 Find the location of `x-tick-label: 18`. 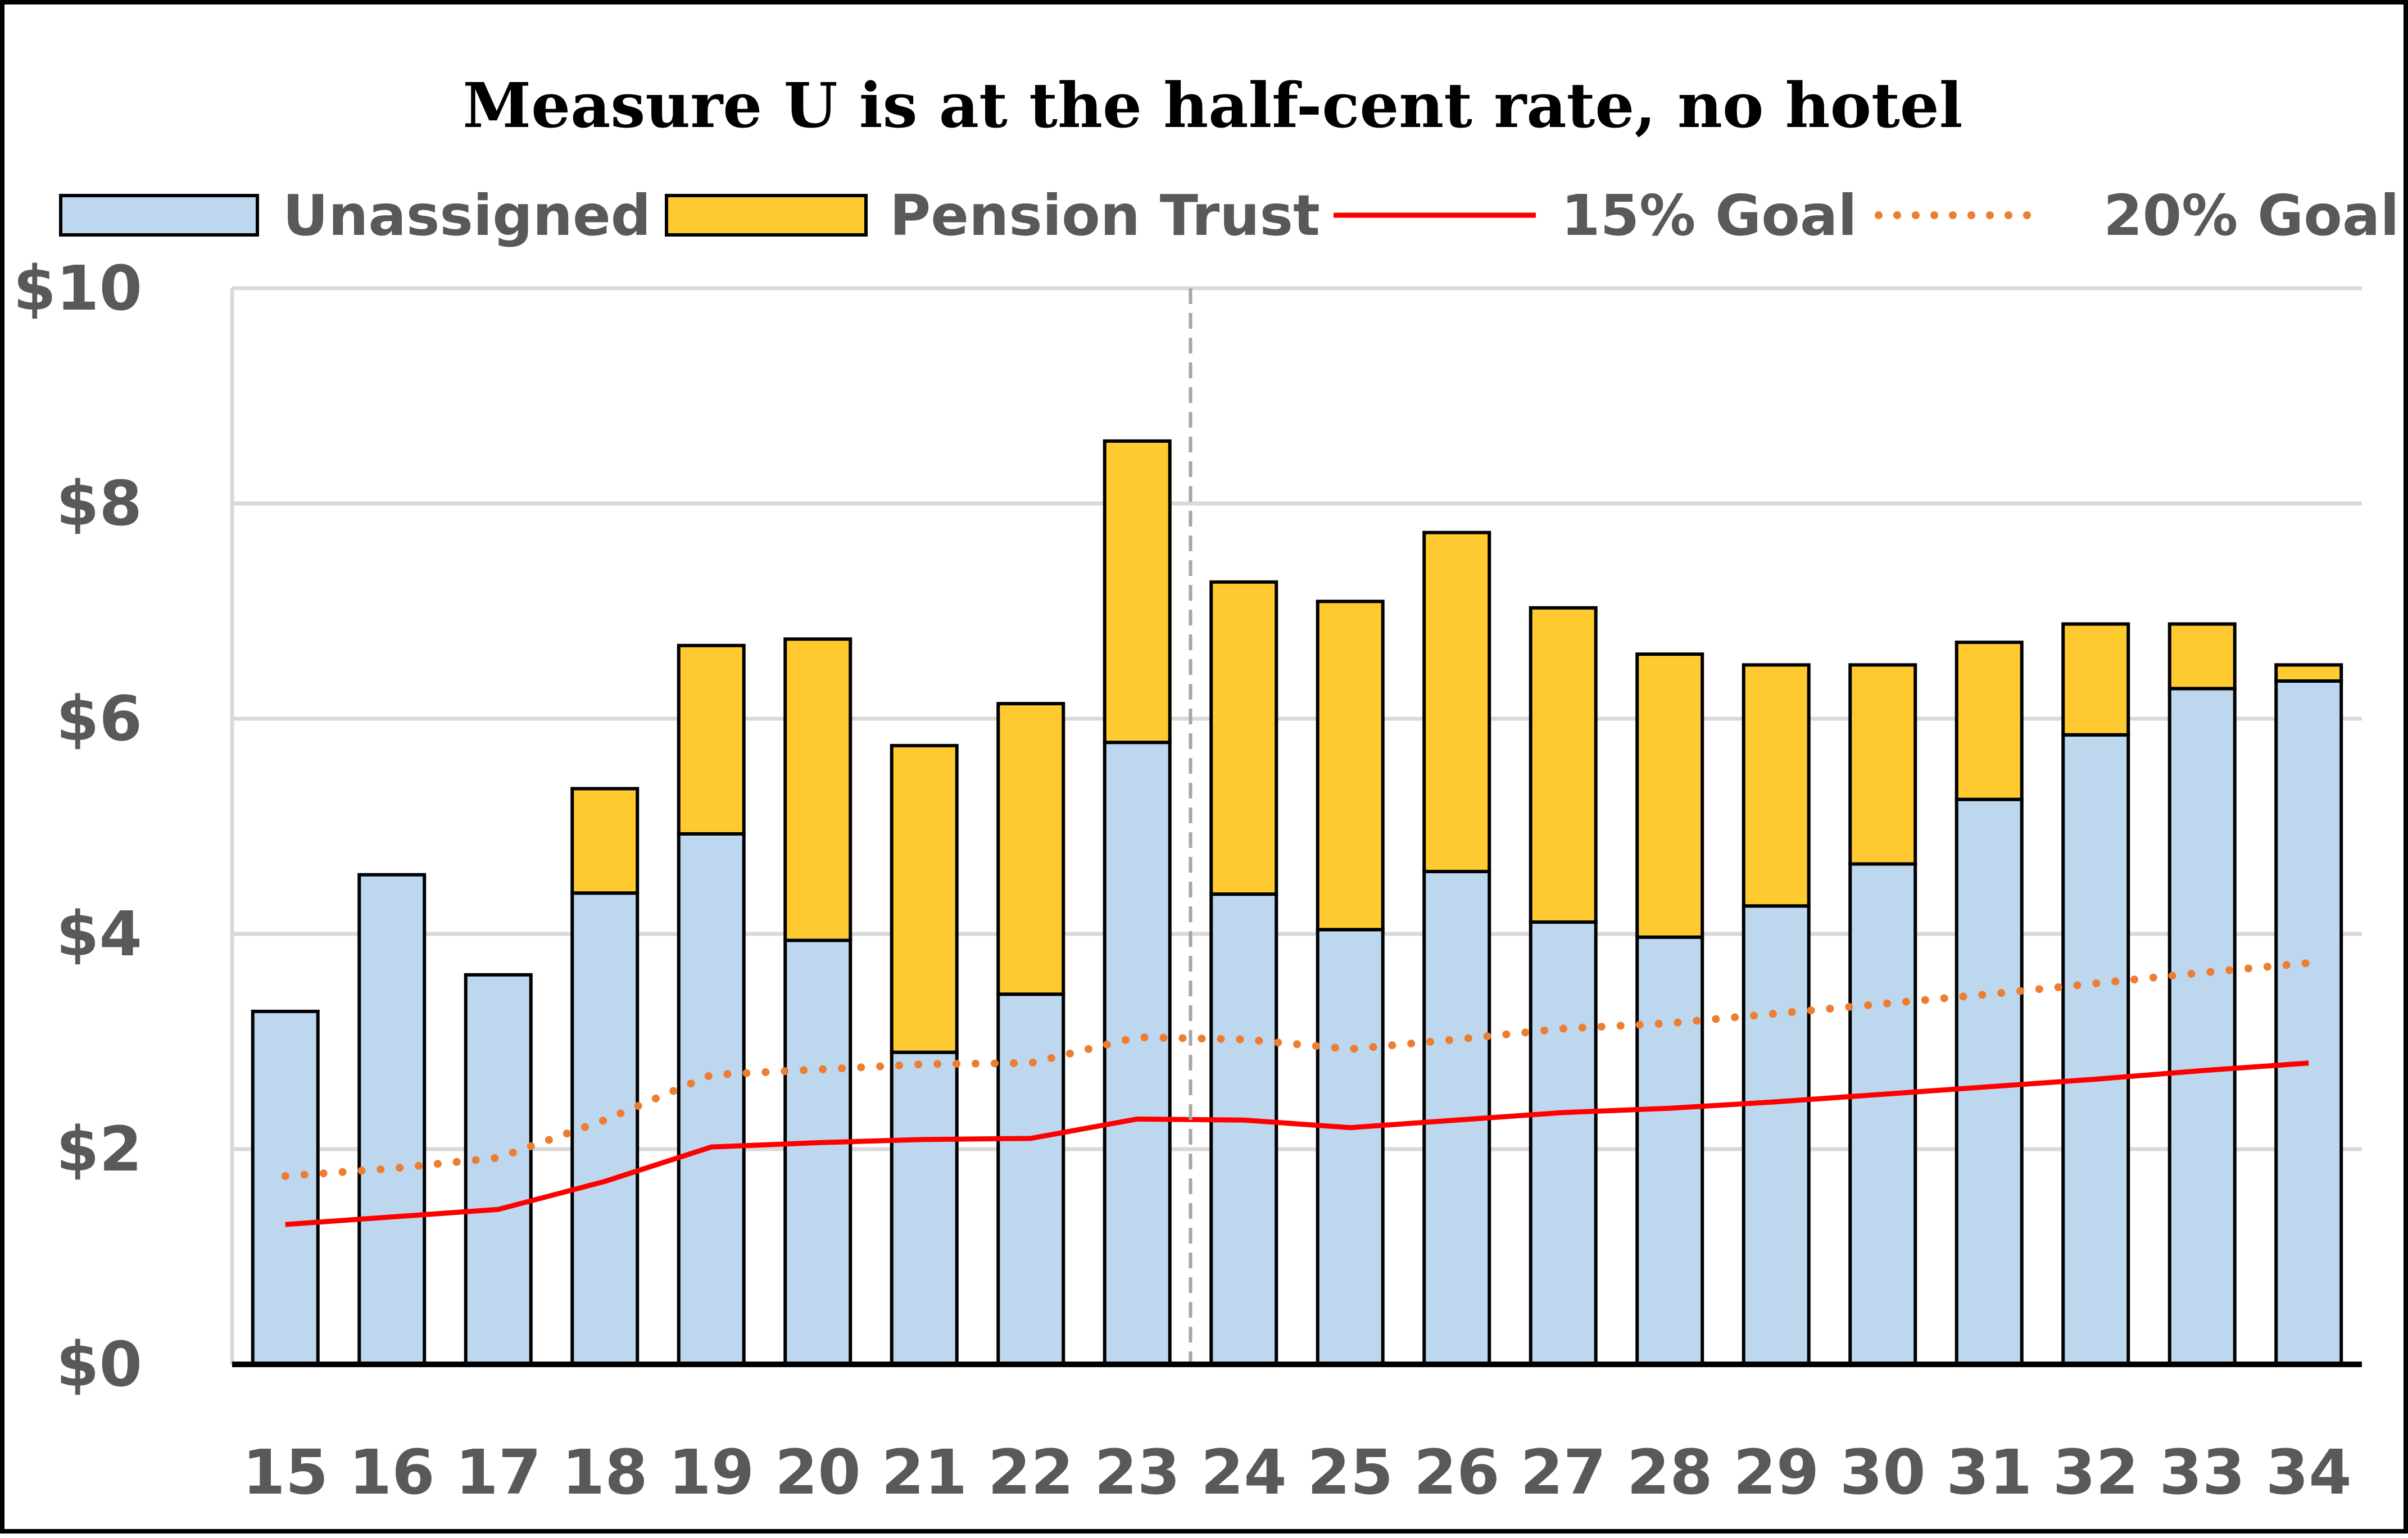

x-tick-label: 18 is located at coordinates (605, 1472).